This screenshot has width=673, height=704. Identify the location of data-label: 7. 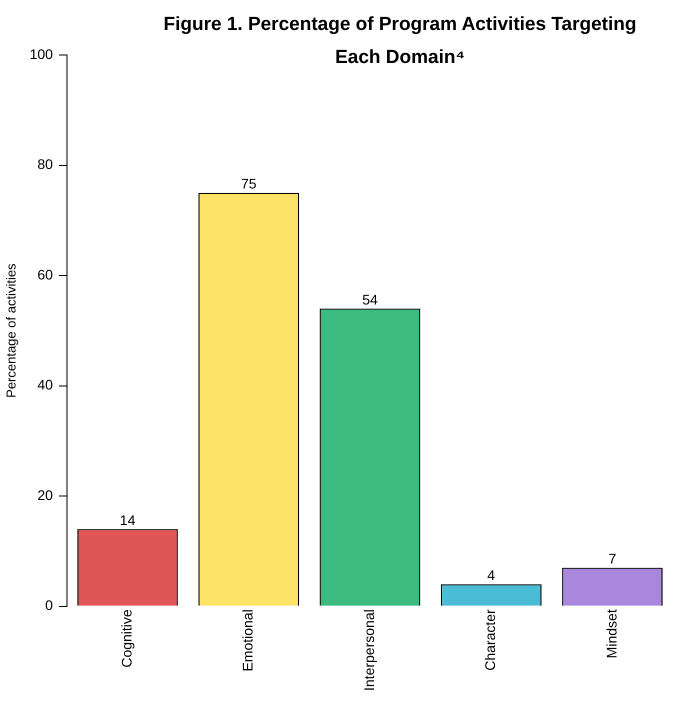
(612, 558).